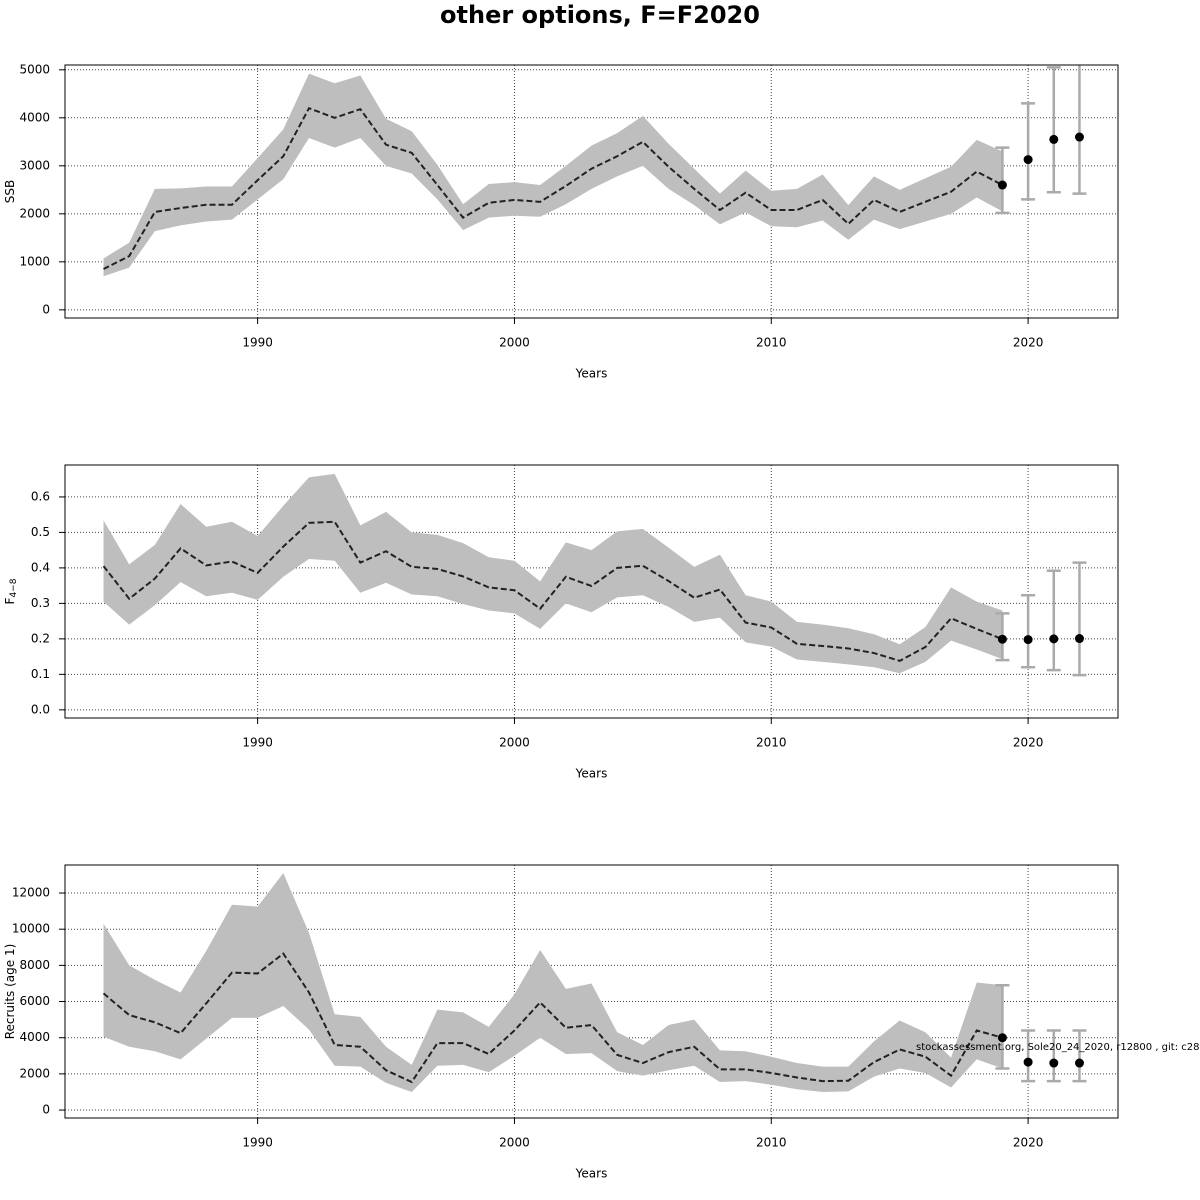 The image size is (1200, 1200). Describe the element at coordinates (34, 165) in the screenshot. I see `y-tick-label: 3000` at that location.